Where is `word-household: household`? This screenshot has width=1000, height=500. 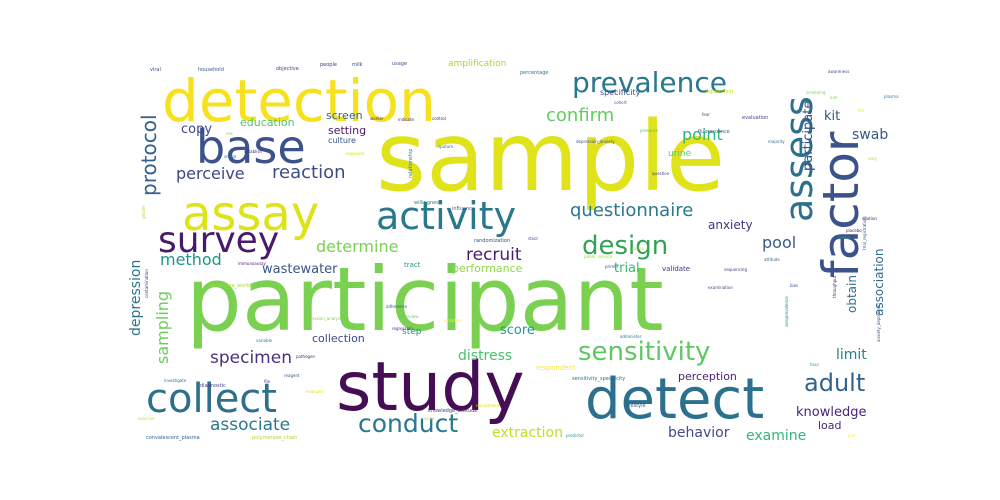
word-household: household is located at coordinates (211, 70).